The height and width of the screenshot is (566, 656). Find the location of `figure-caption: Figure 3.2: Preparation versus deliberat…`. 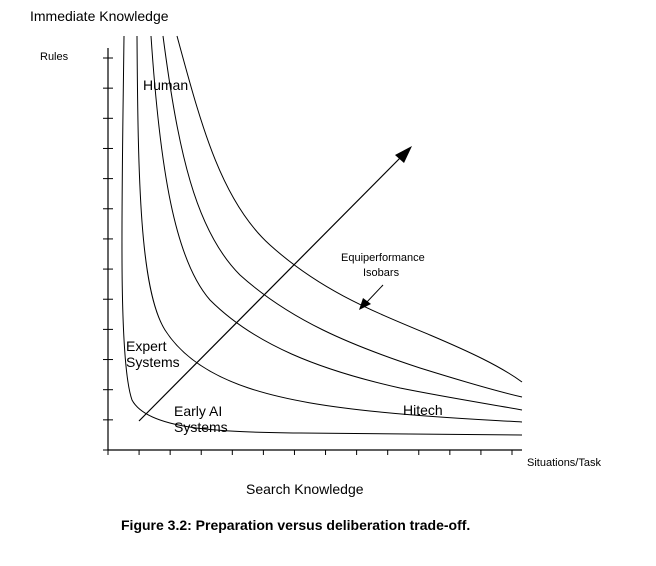

figure-caption: Figure 3.2: Preparation versus deliberat… is located at coordinates (295, 525).